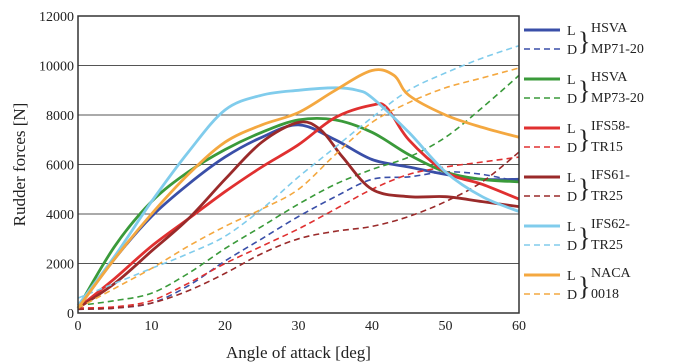 Image resolution: width=682 pixels, height=363 pixels. Describe the element at coordinates (610, 175) in the screenshot. I see `legend-name-top: IFS61-` at that location.